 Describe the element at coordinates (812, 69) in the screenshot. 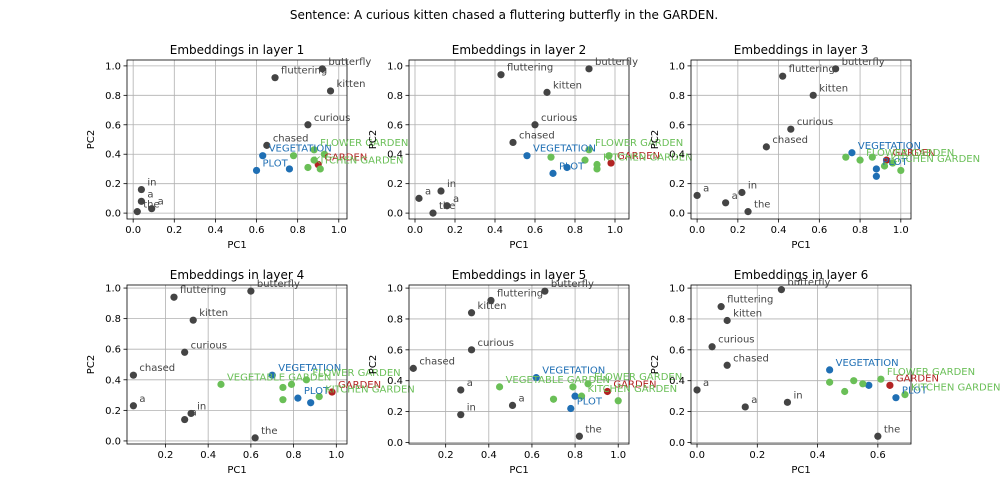

I see `point-label: fluttering` at that location.